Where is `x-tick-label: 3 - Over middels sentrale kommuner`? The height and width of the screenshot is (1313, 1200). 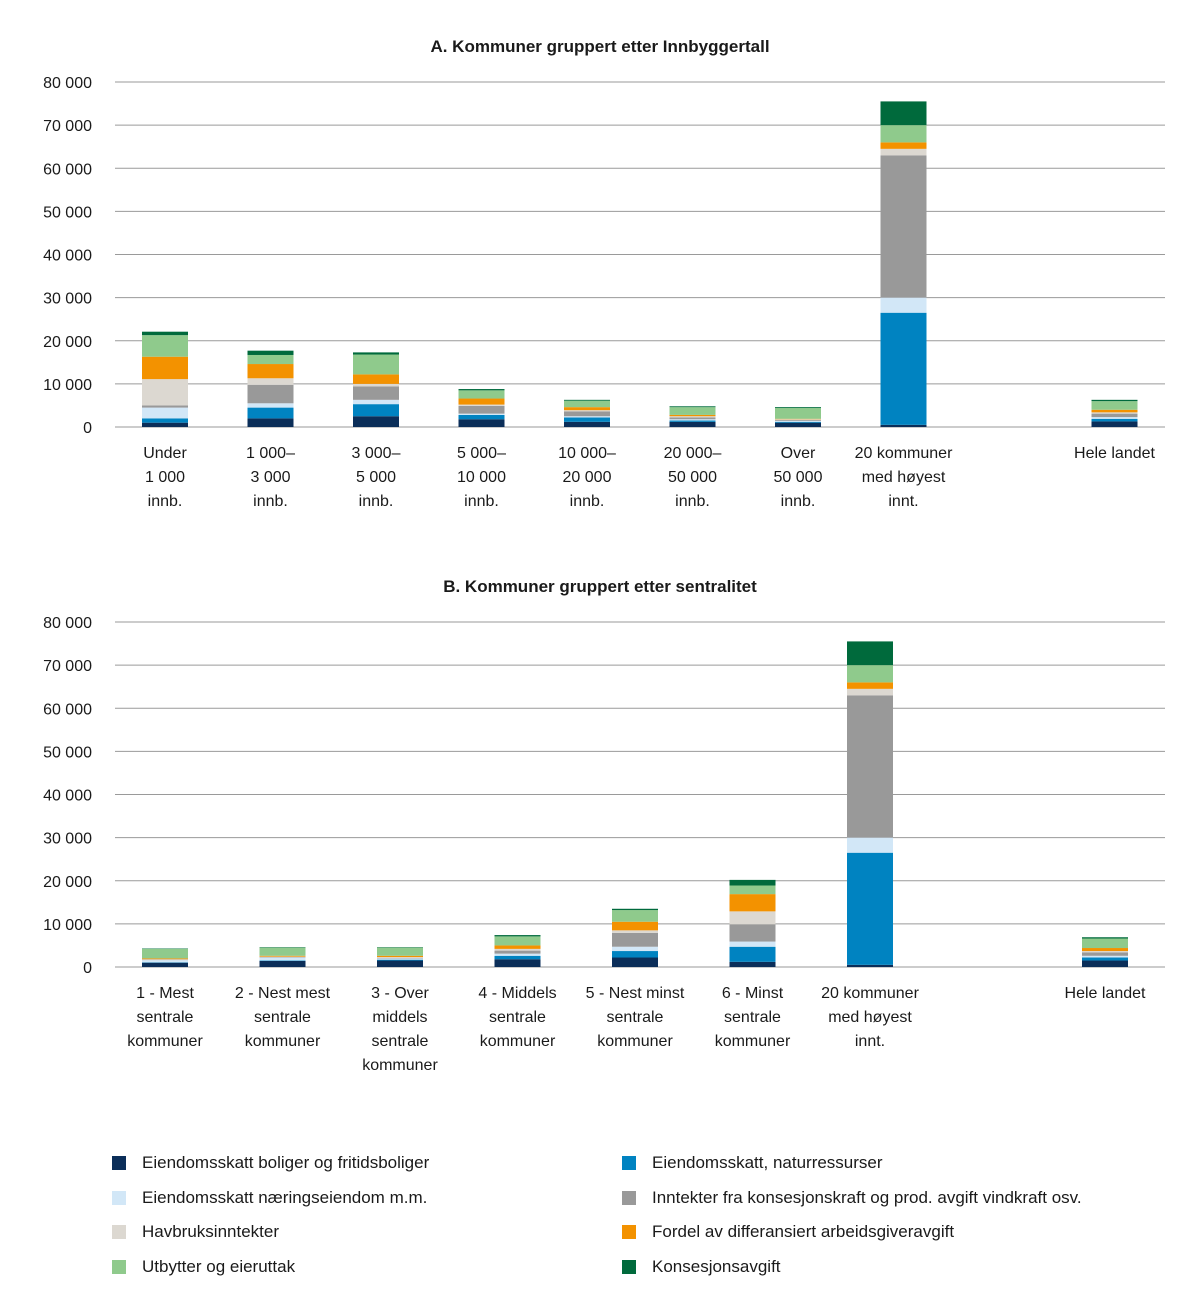
x-tick-label: 3 - Over middels sentrale kommuner is located at coordinates (400, 1029).